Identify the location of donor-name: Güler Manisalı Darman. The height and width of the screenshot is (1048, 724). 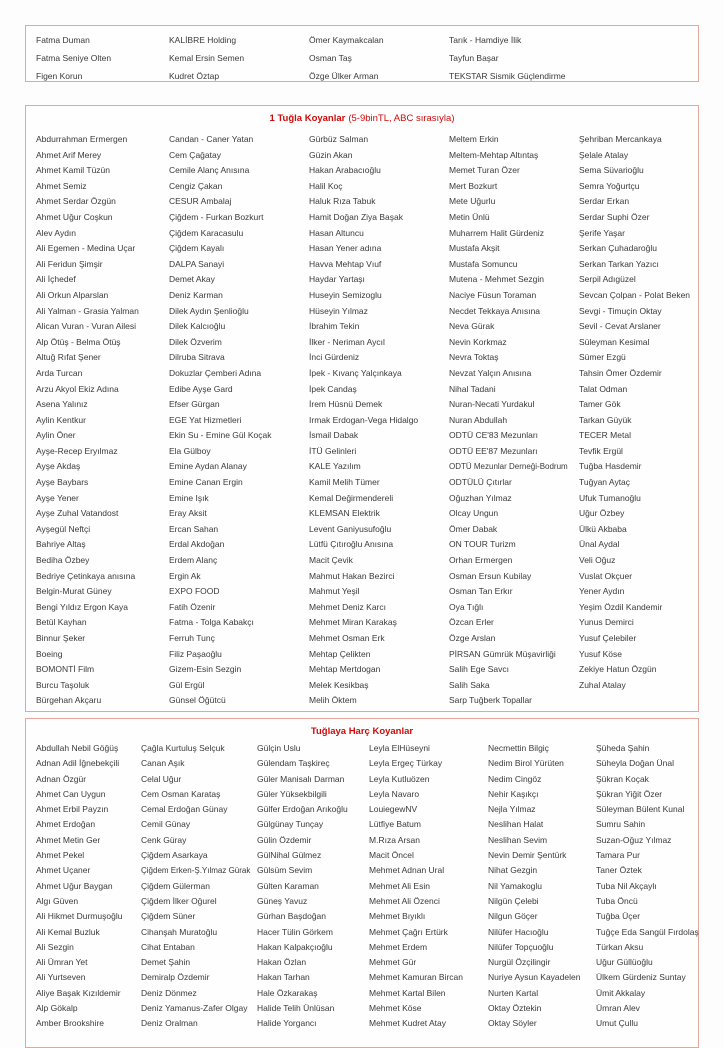
(301, 778).